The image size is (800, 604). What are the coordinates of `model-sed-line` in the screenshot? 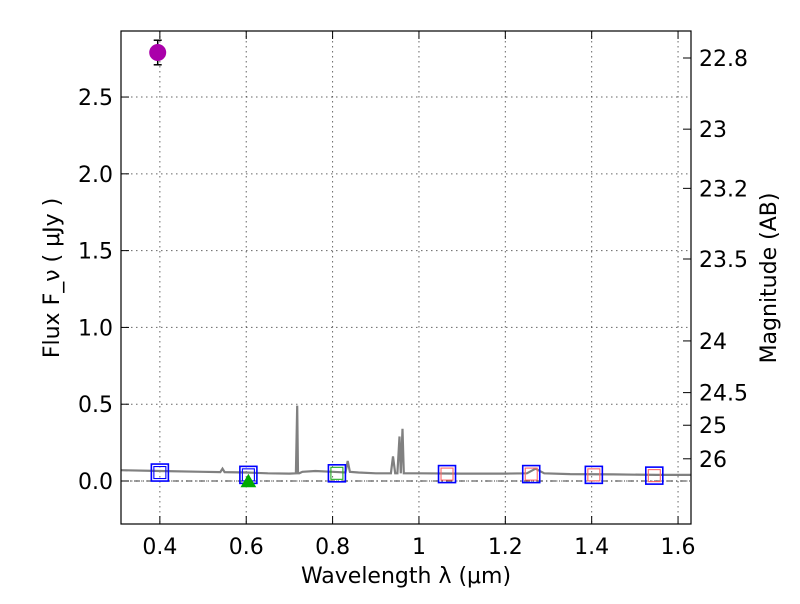 It's located at (405, 440).